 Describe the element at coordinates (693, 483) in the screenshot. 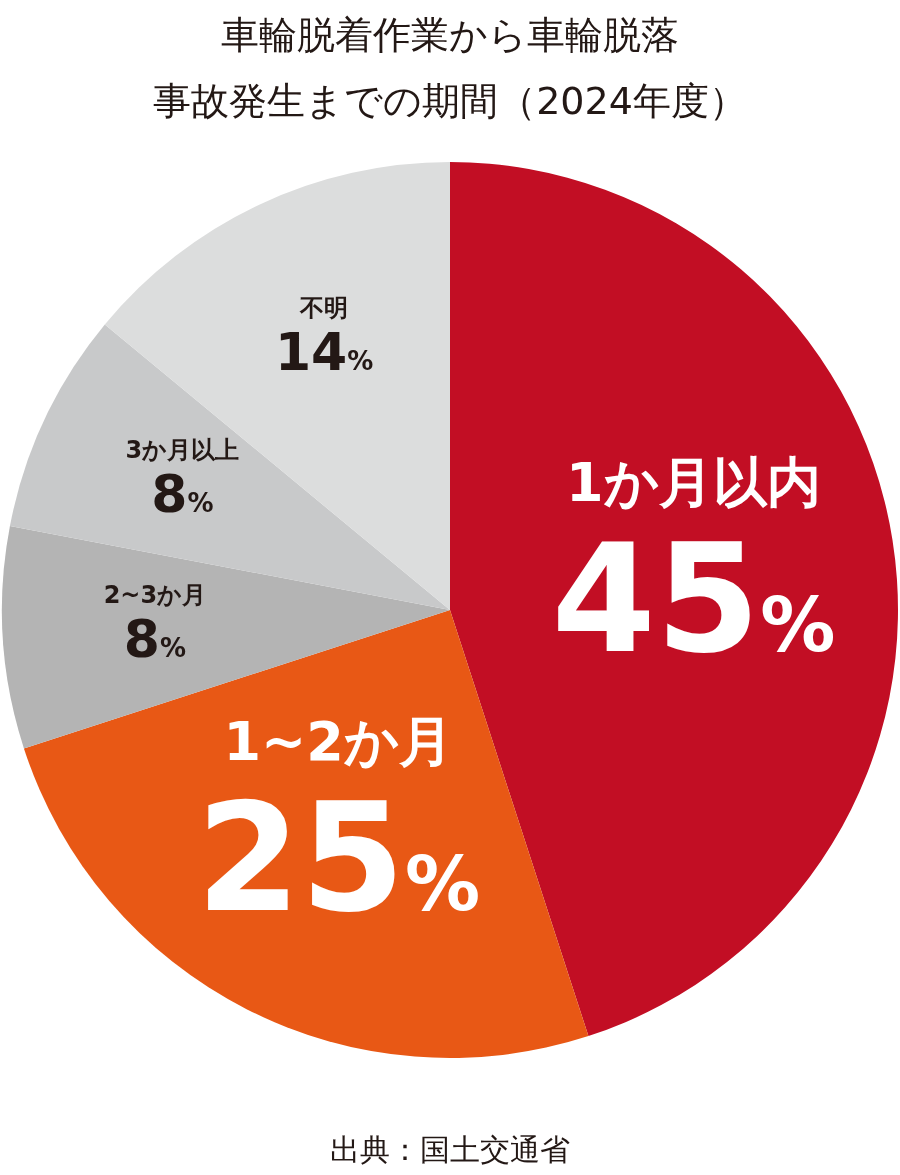

I see `slice-label: 1か月以内` at that location.